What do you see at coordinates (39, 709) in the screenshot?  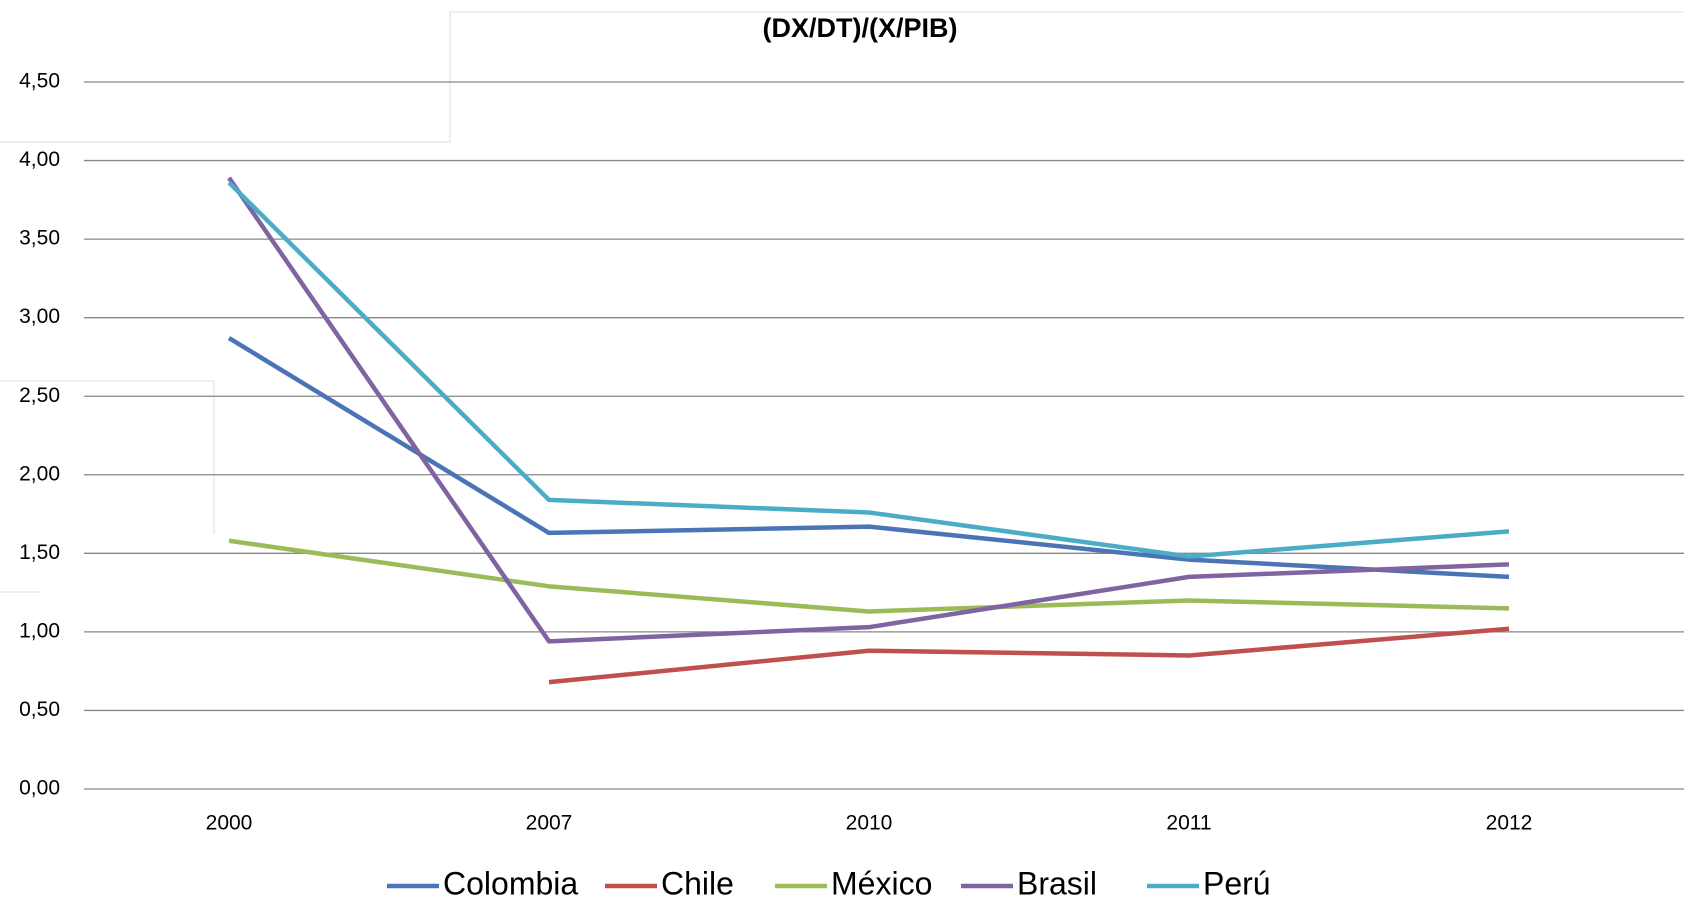 I see `y-tick-label: 0,50` at bounding box center [39, 709].